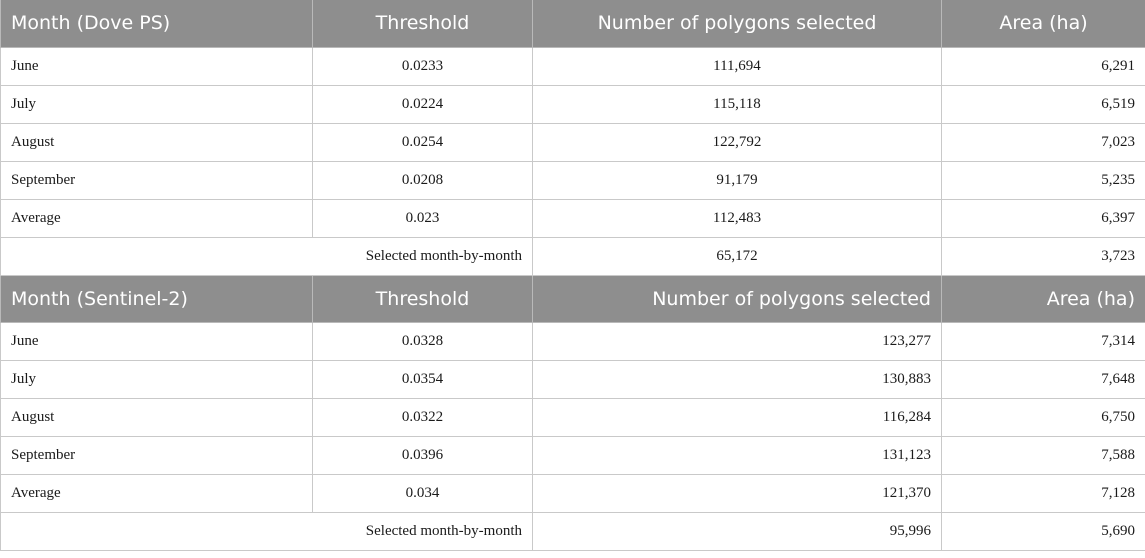 Image resolution: width=1145 pixels, height=558 pixels. Describe the element at coordinates (737, 417) in the screenshot. I see `polygons-cell: 116,284` at that location.